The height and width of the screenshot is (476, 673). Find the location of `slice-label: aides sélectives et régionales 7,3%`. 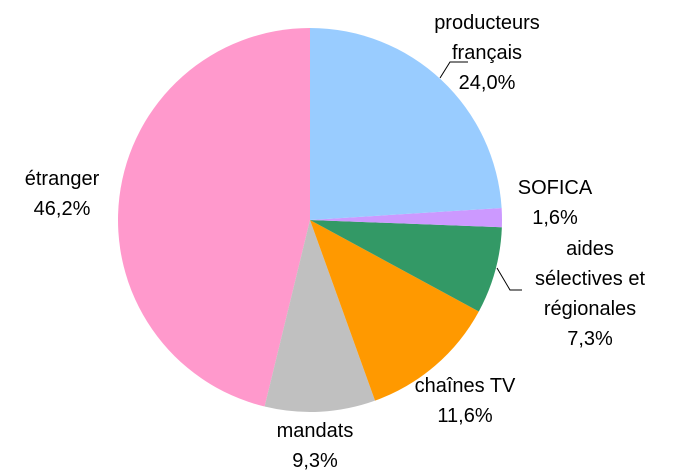

slice-label: aides sélectives et régionales 7,3% is located at coordinates (590, 294).